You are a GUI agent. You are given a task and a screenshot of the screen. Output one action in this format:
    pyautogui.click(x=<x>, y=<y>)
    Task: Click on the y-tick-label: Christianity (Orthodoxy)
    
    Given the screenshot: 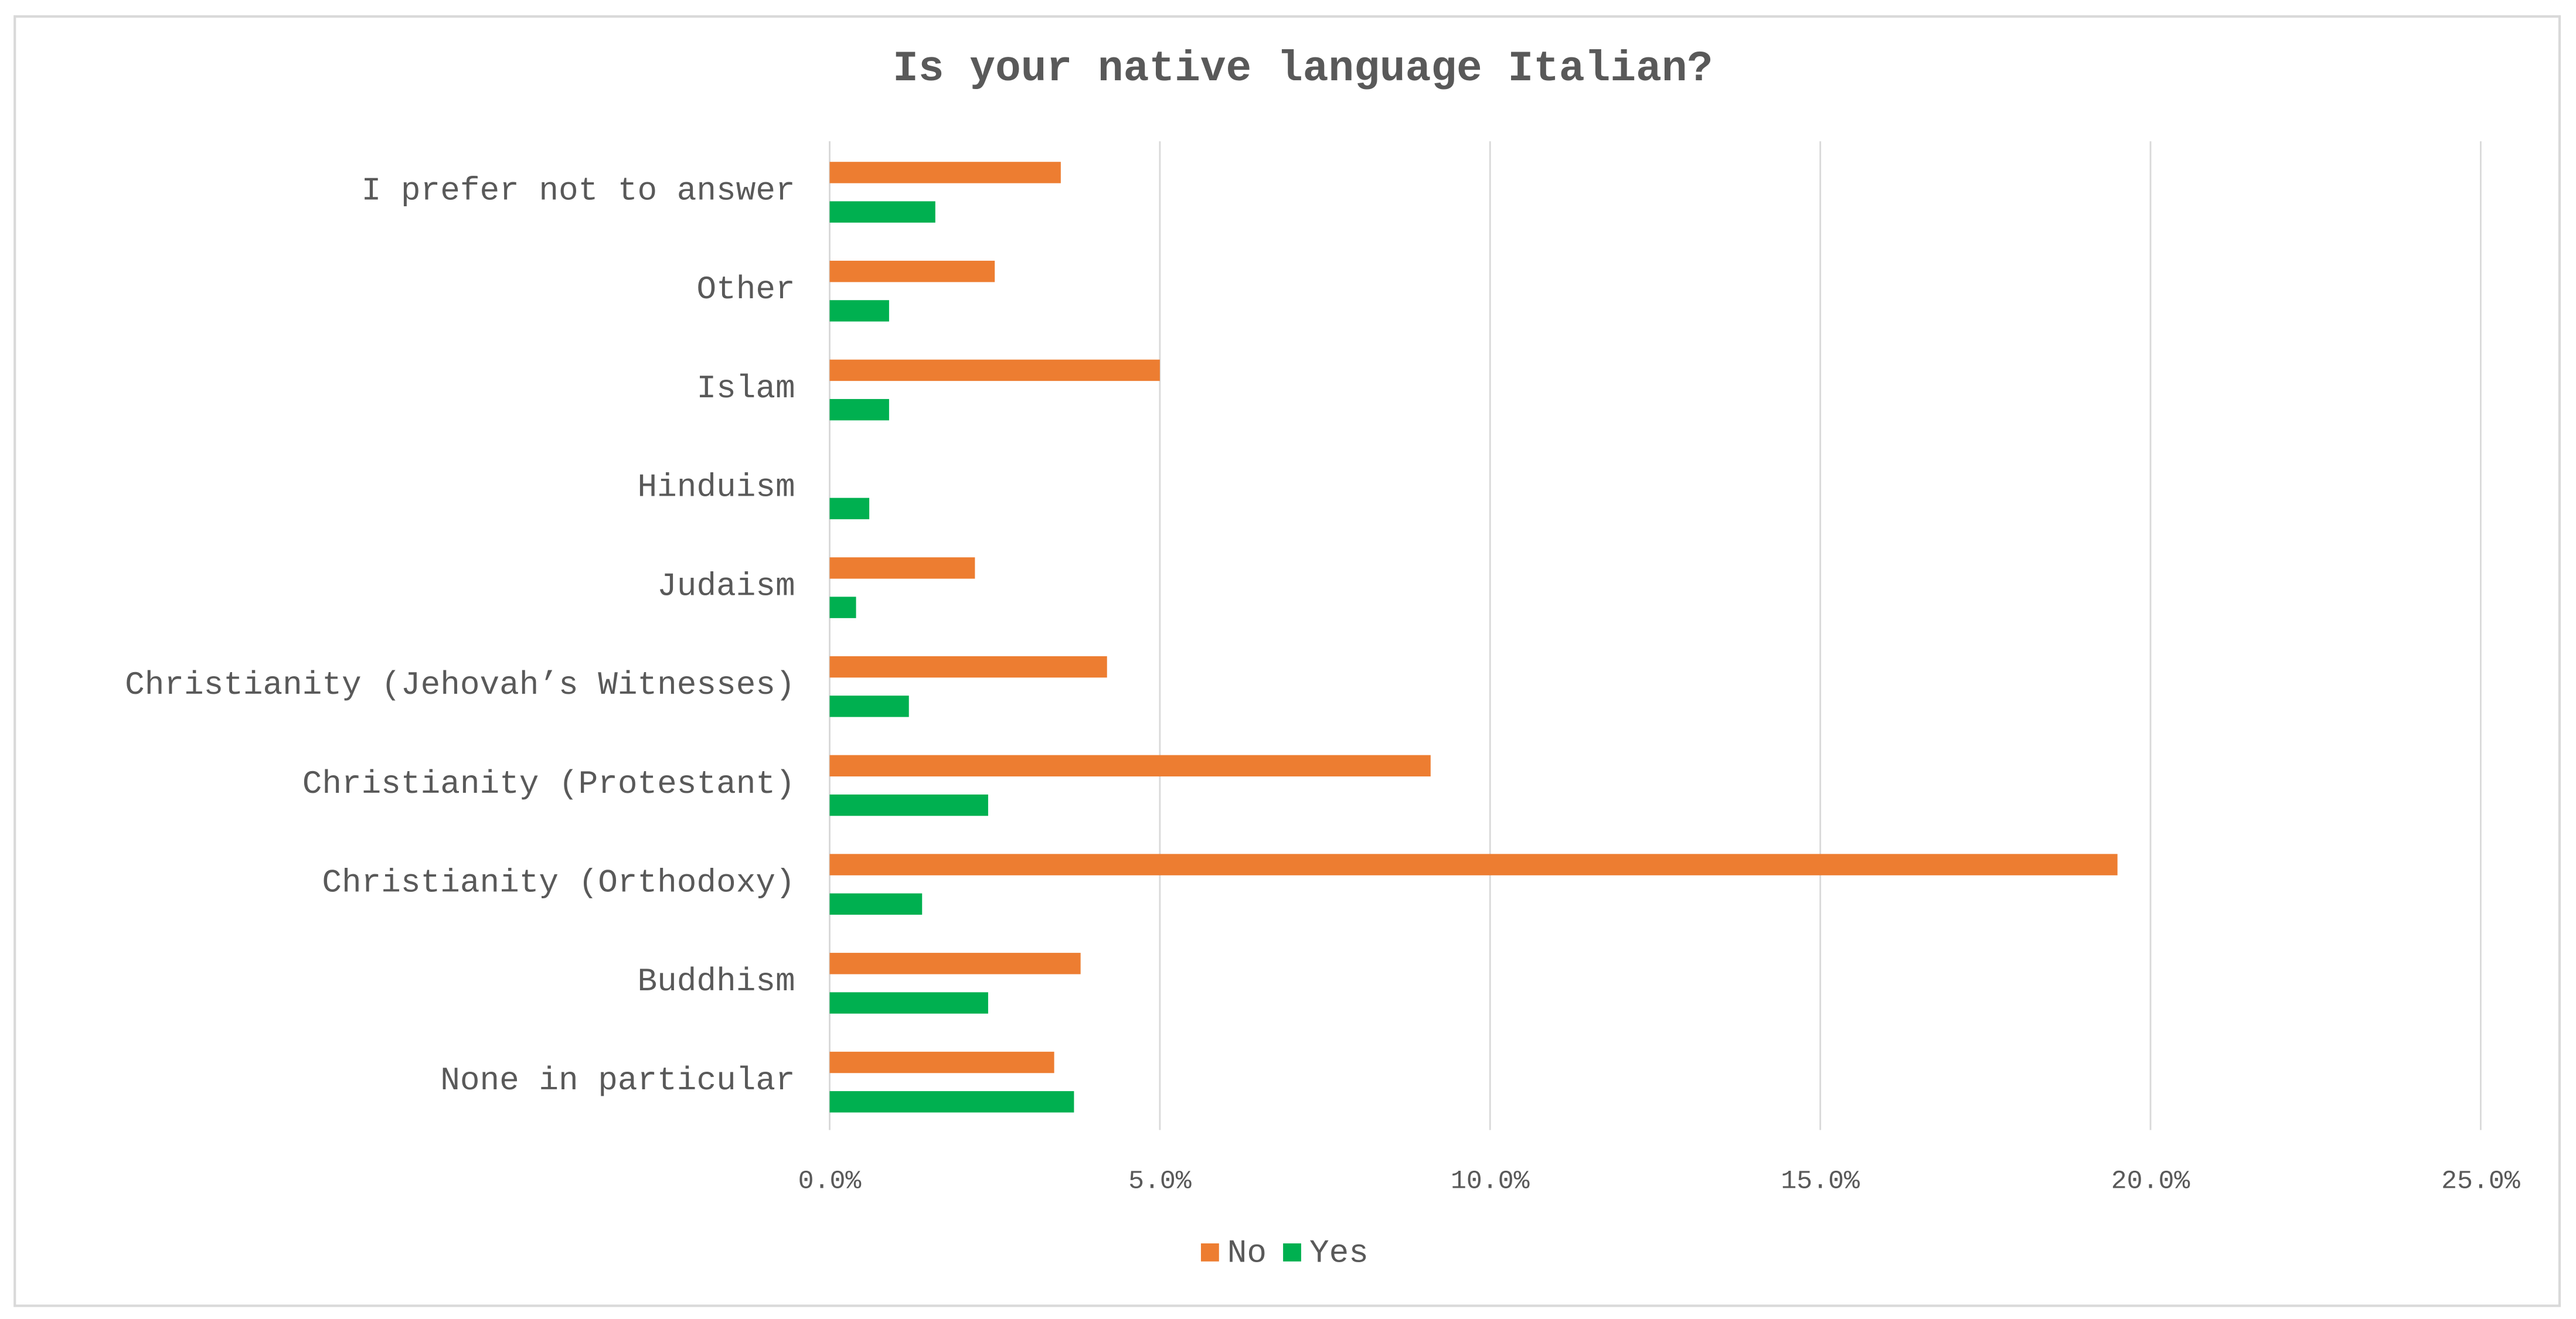 What is the action you would take?
    pyautogui.click(x=558, y=883)
    